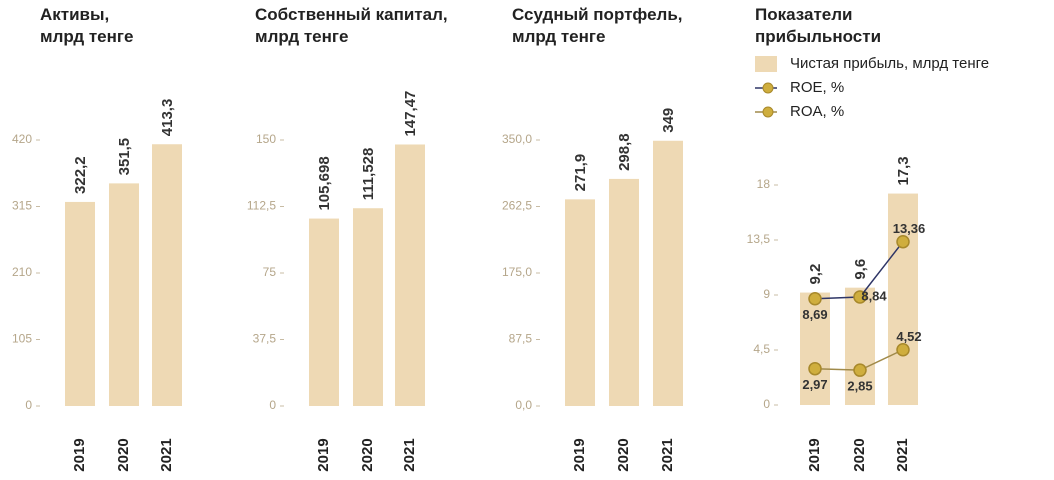 This screenshot has height=480, width=1054. What do you see at coordinates (22, 272) in the screenshot?
I see `y-tick-label: 210` at bounding box center [22, 272].